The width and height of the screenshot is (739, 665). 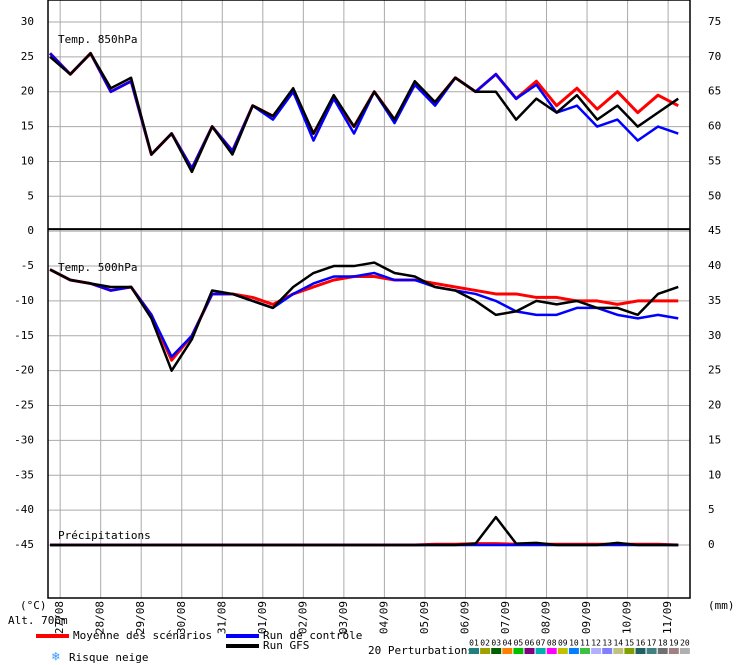 I want to click on perturbation-number: 17, so click(x=652, y=643).